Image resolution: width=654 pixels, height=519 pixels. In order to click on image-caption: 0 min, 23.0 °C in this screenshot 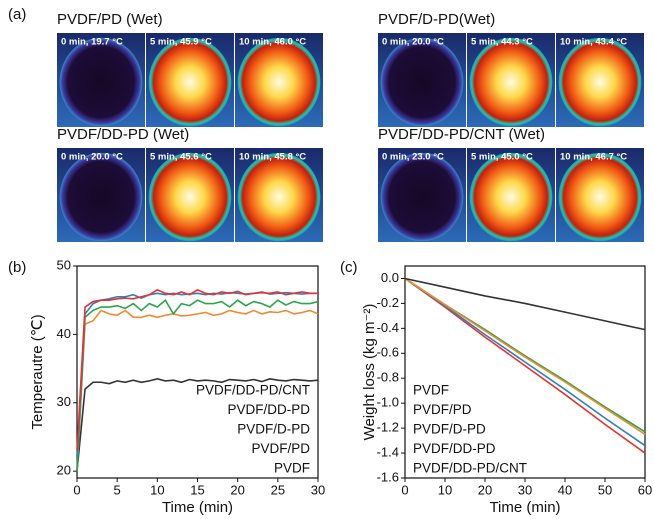, I will do `click(413, 157)`.